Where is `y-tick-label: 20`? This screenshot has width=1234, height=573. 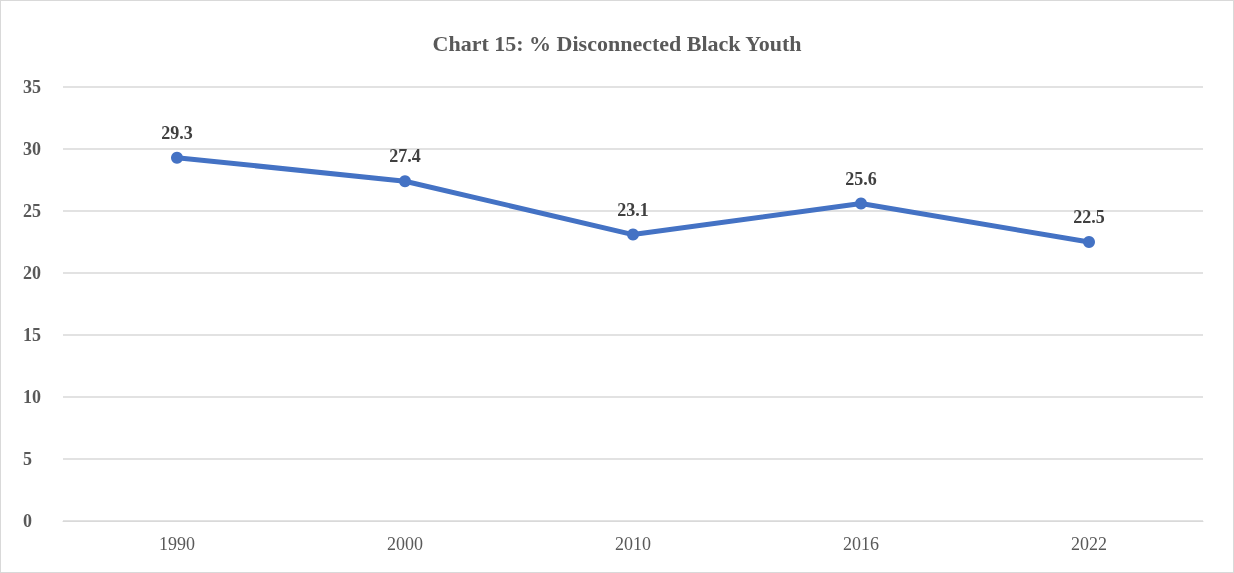
y-tick-label: 20 is located at coordinates (32, 273).